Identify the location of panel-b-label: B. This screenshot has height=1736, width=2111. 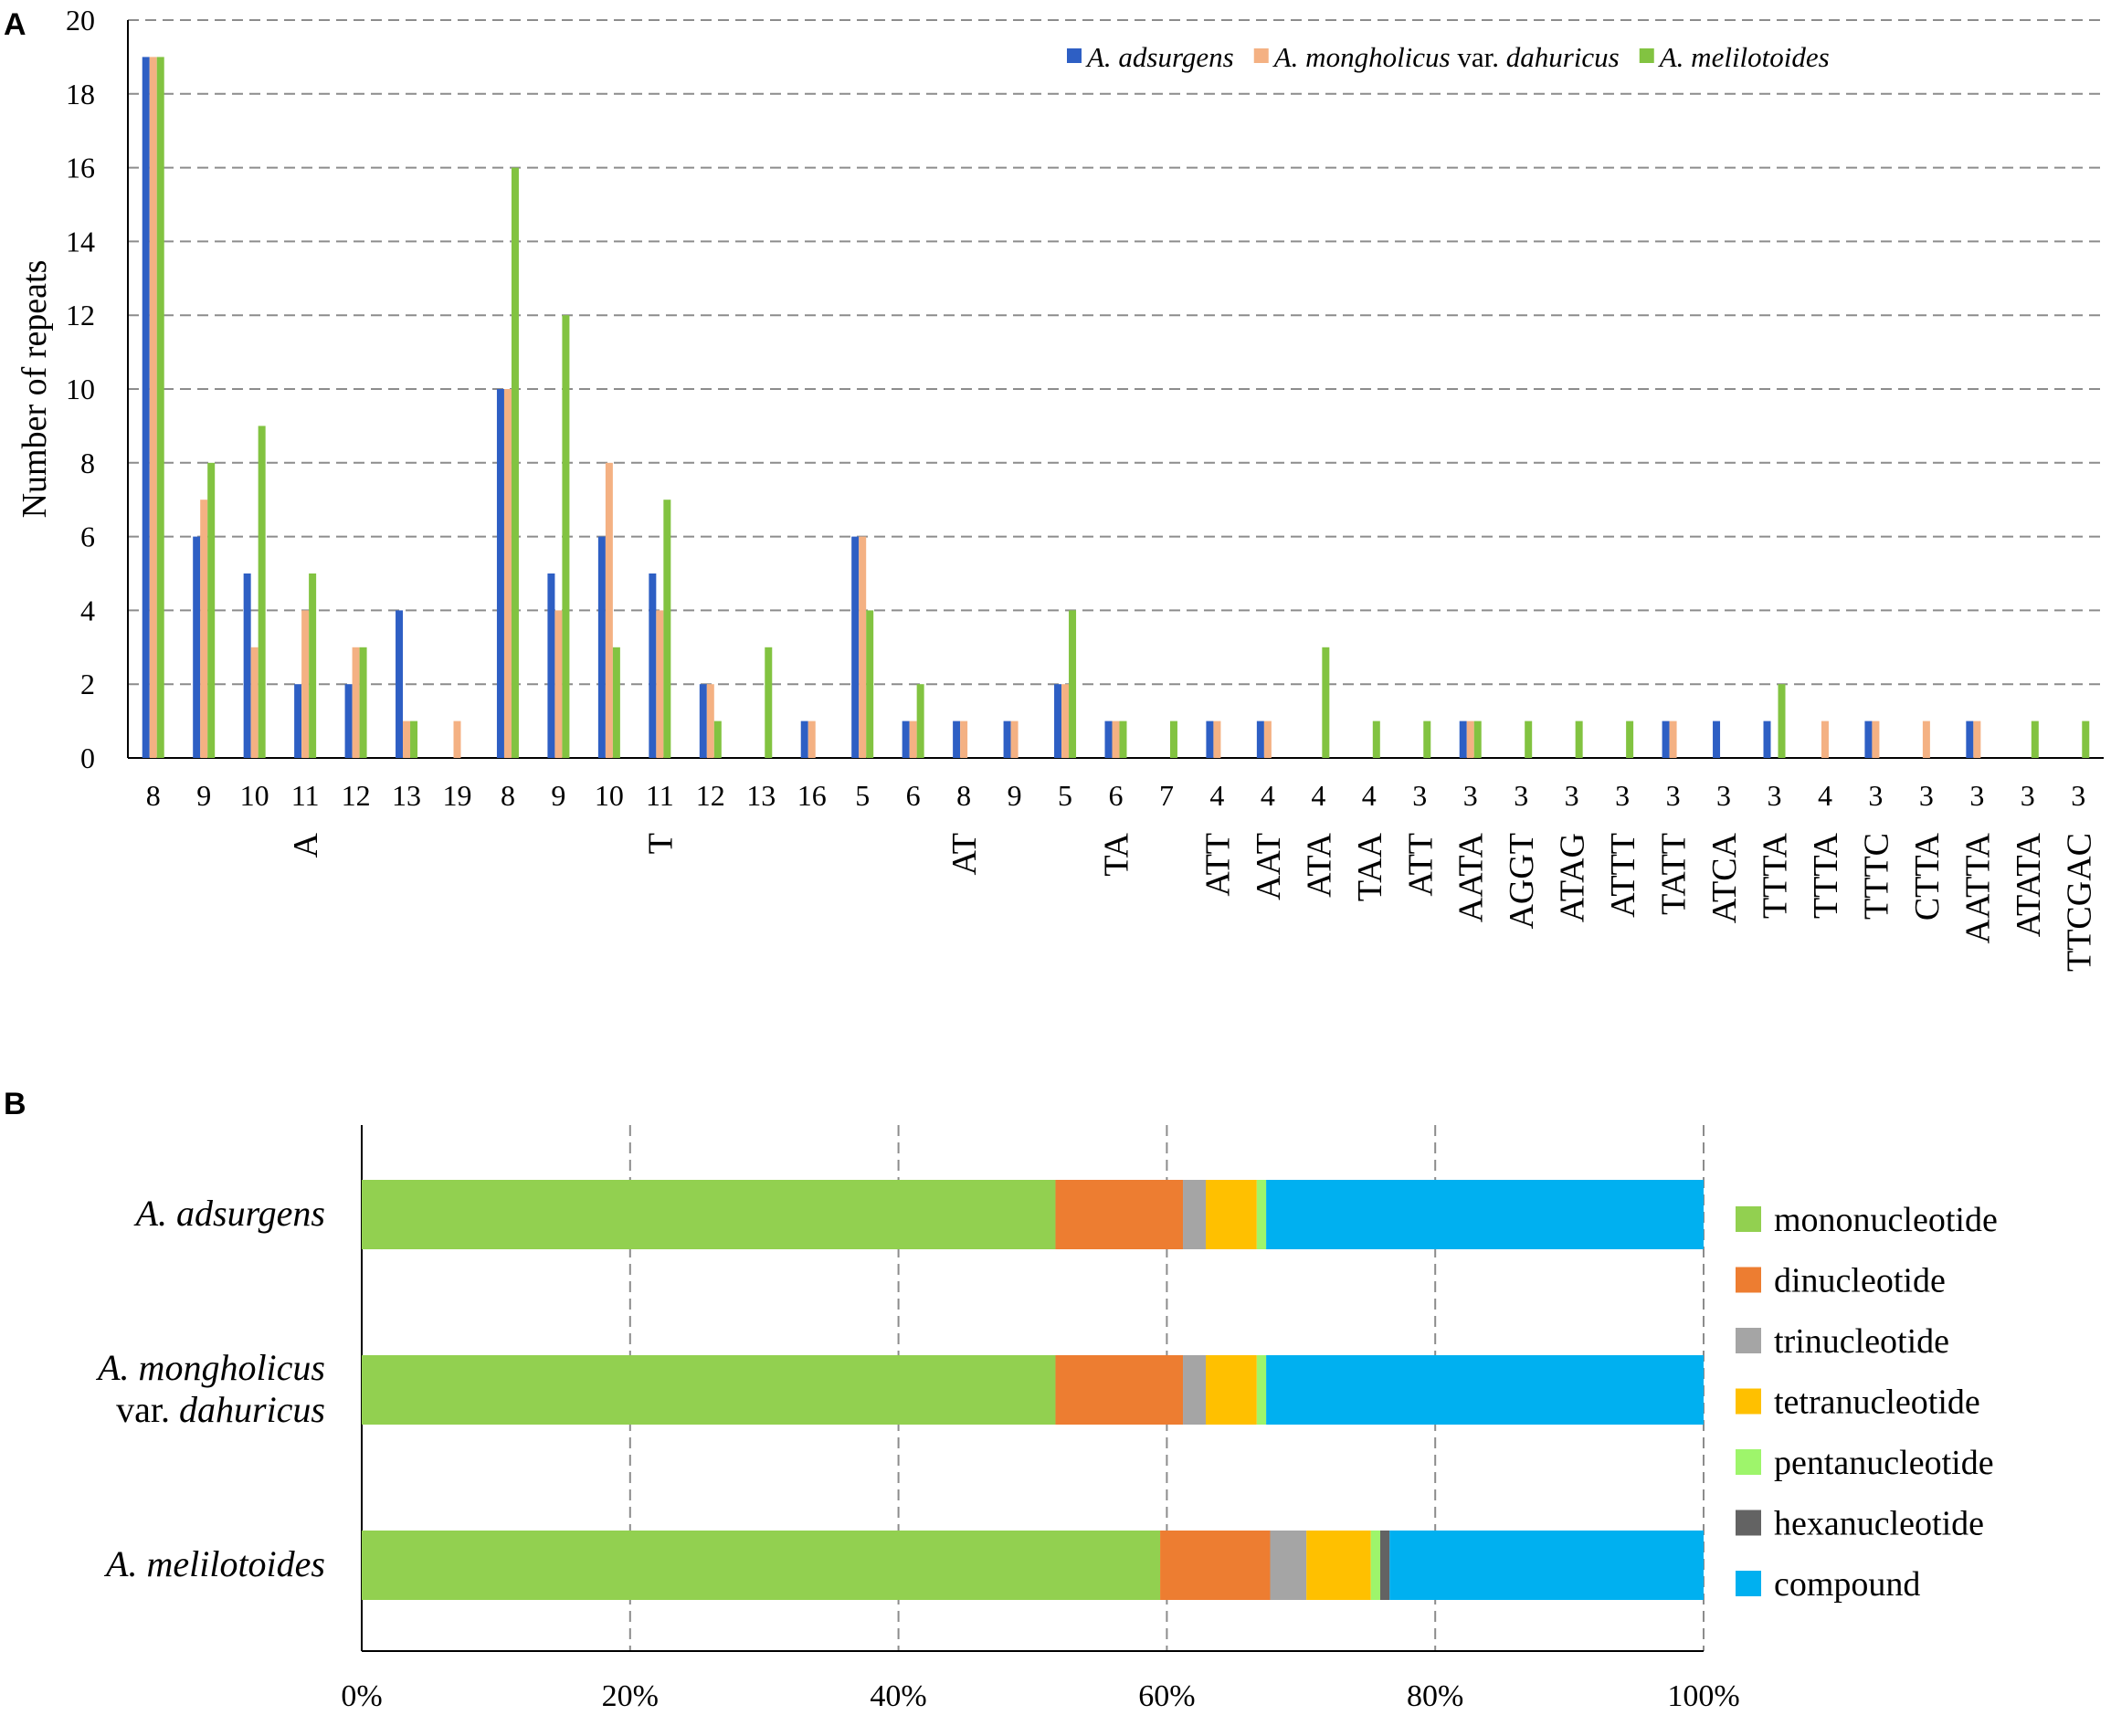
(15, 1104).